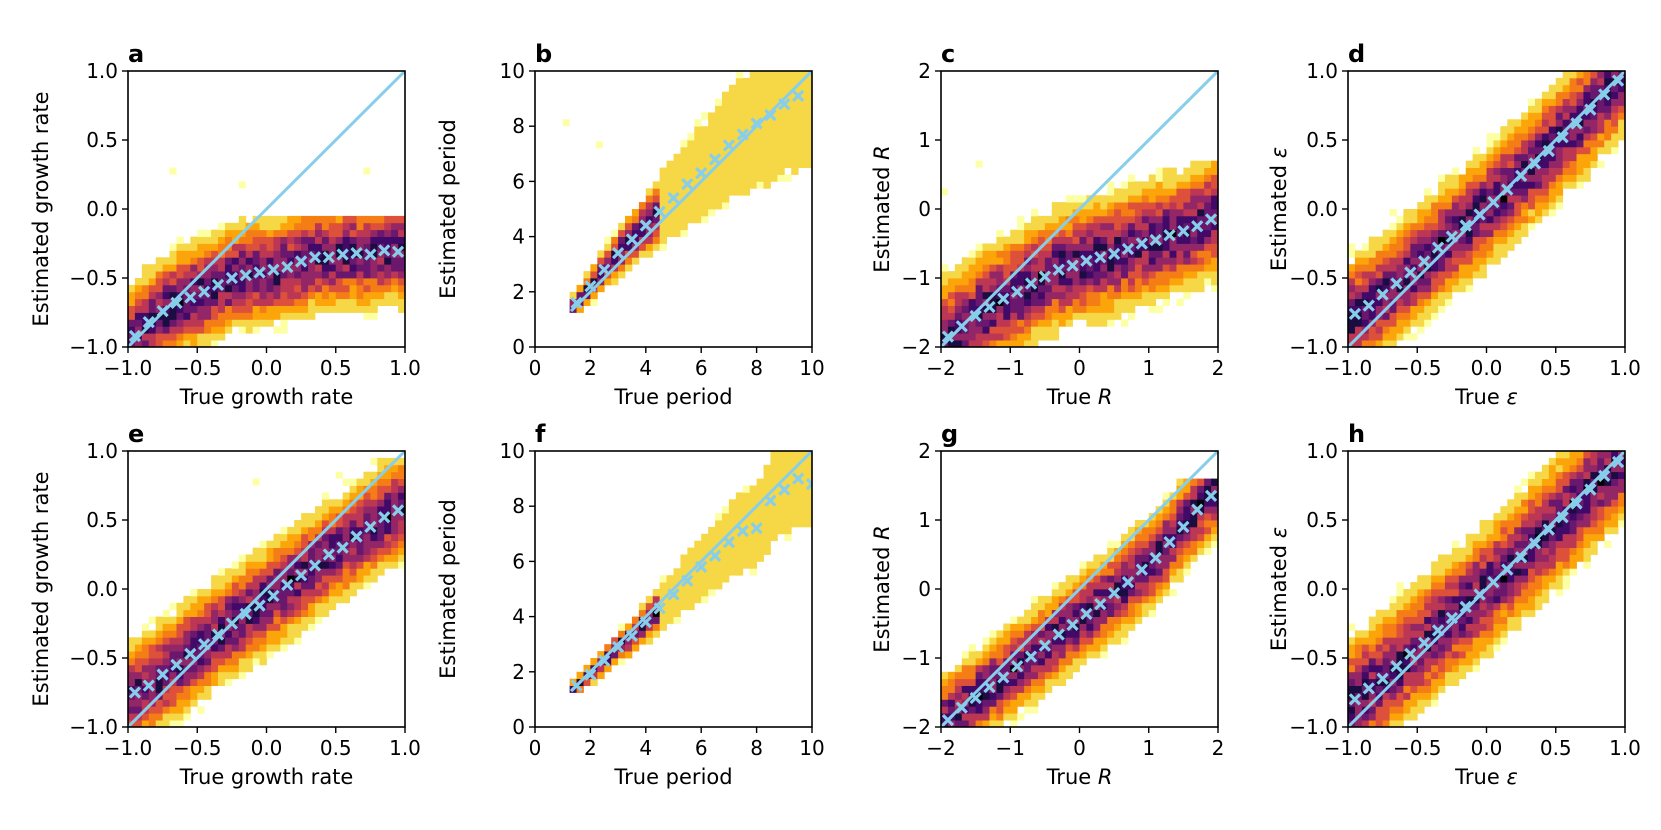 The image size is (1661, 830). What do you see at coordinates (1486, 589) in the screenshot?
I see `identity-line` at bounding box center [1486, 589].